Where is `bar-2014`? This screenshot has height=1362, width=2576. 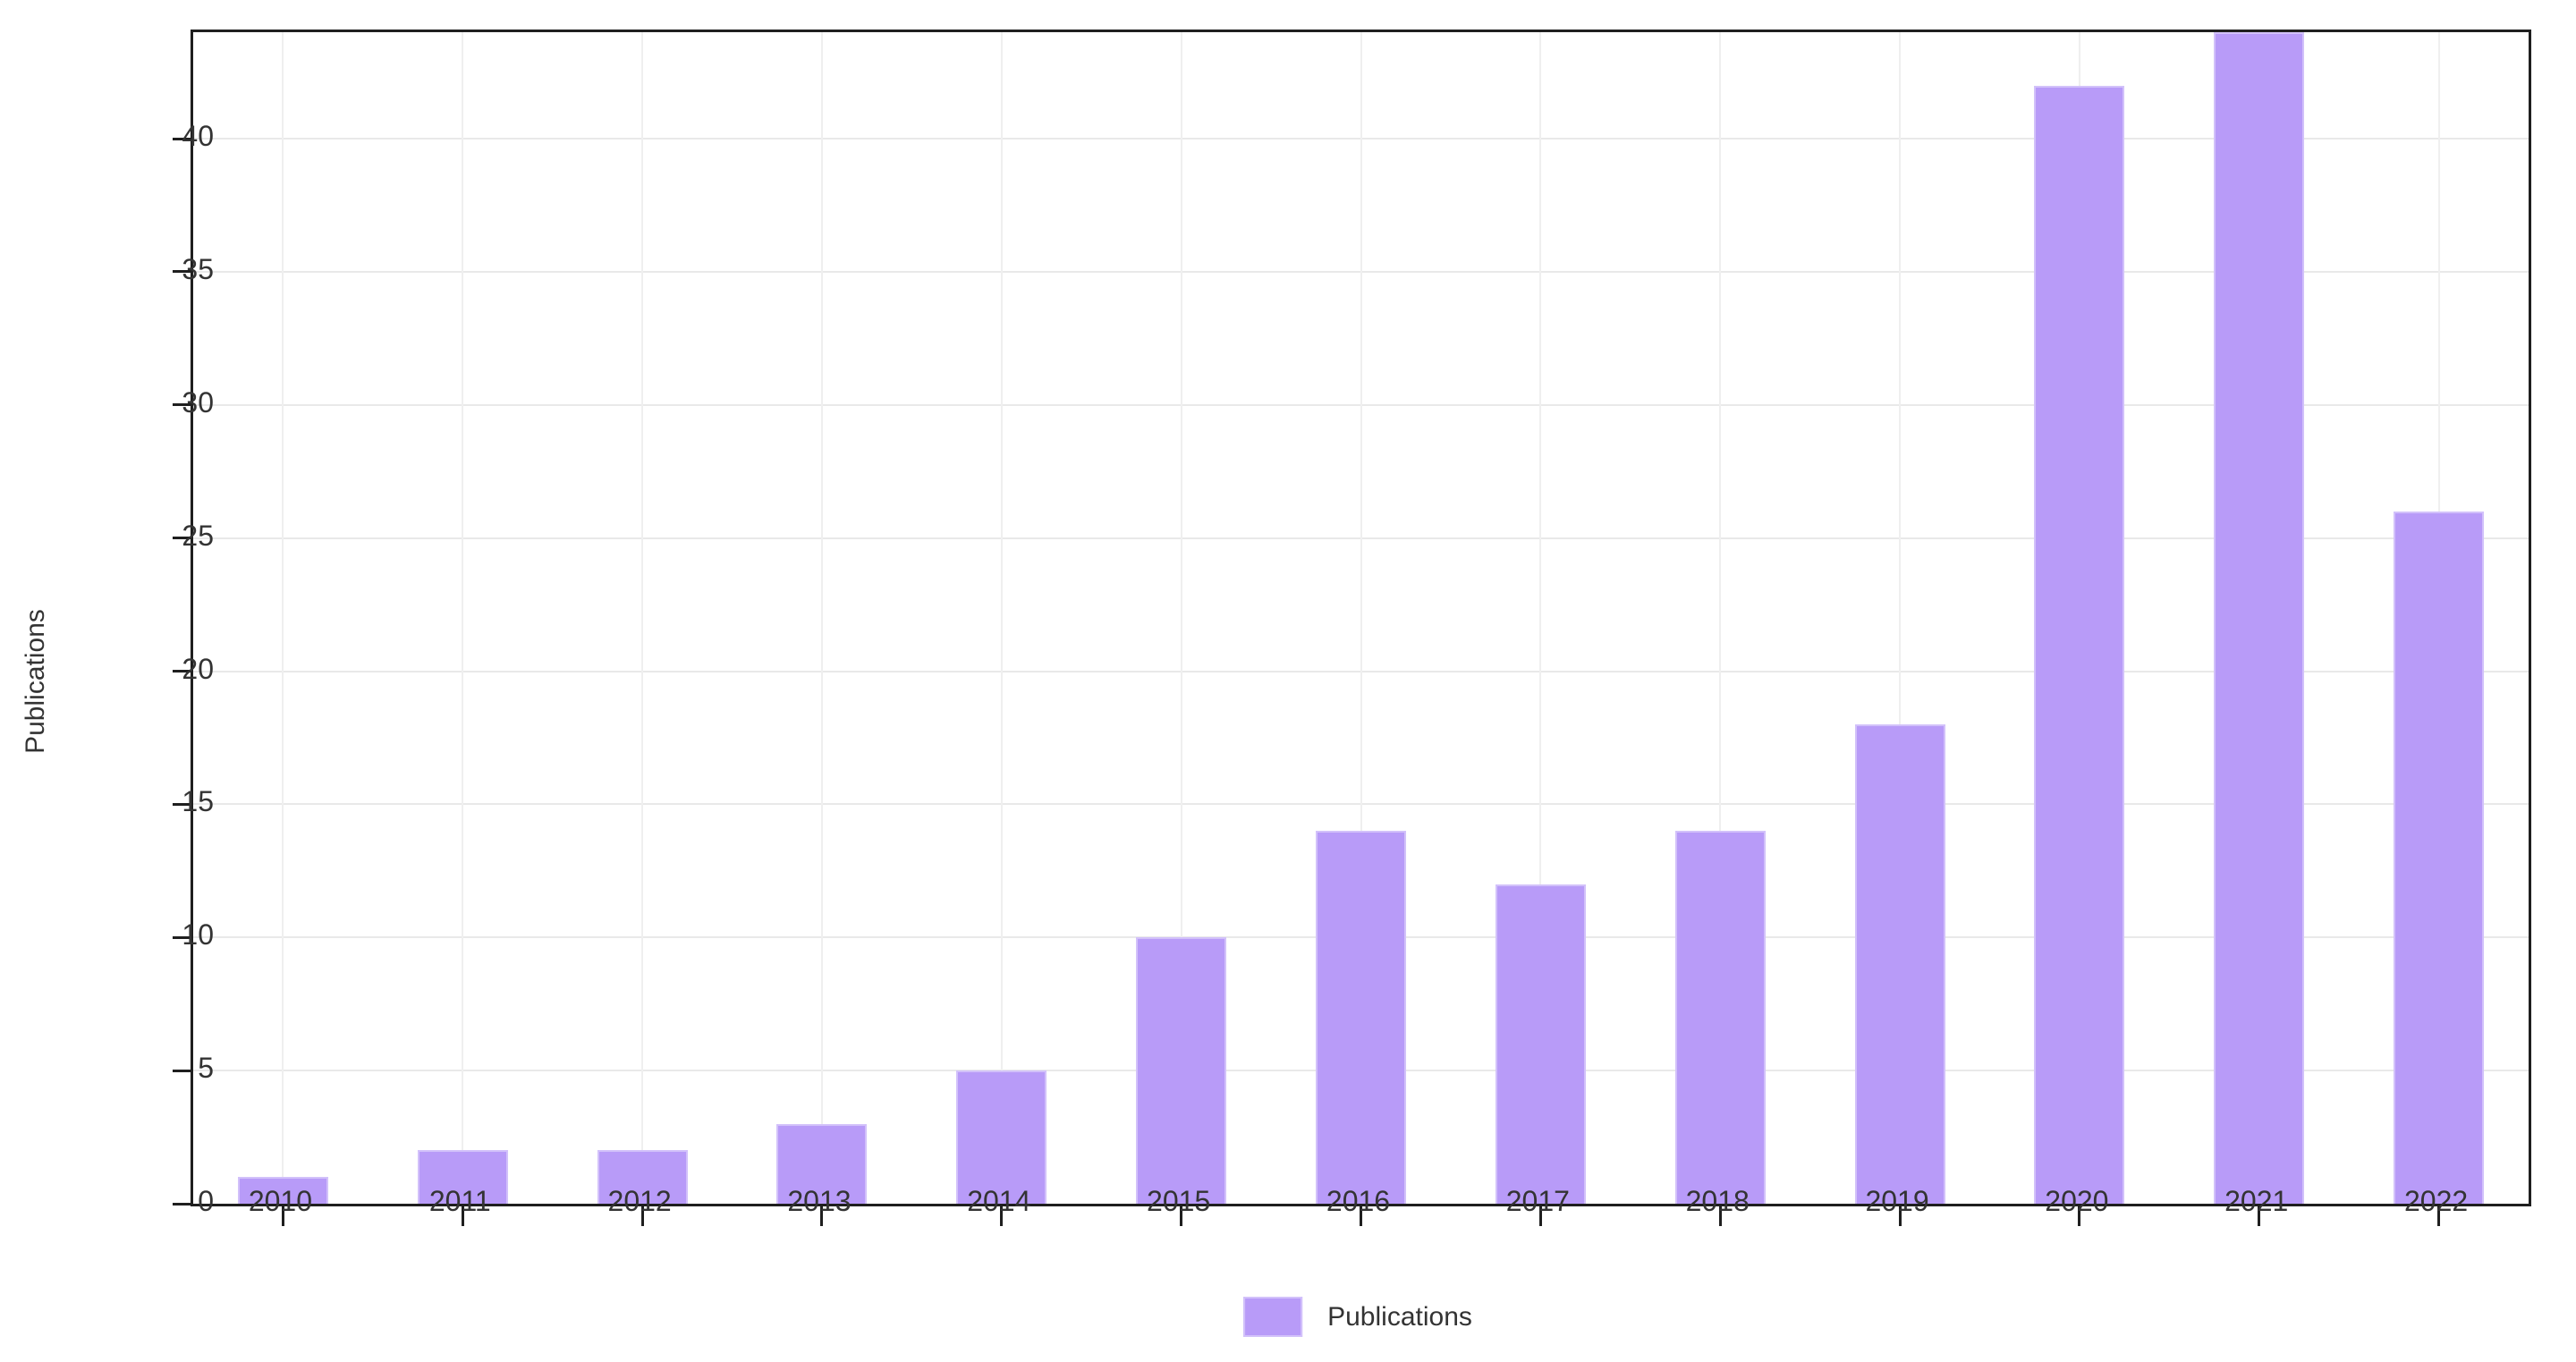 bar-2014 is located at coordinates (1001, 1137).